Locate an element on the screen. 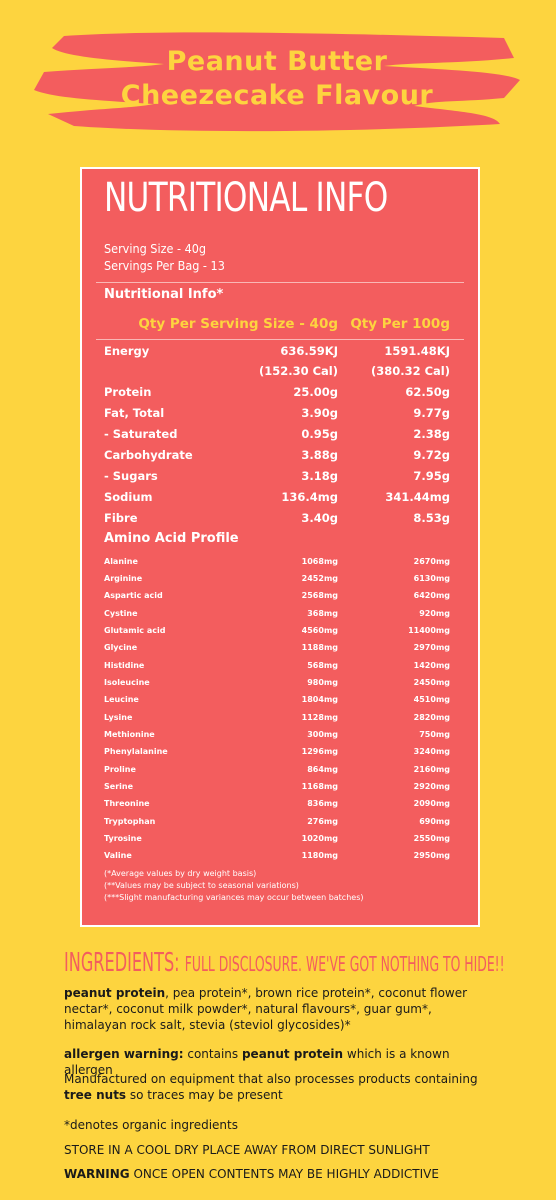 The image size is (556, 1200). nutrient-per-100g: 1591.48KJ is located at coordinates (417, 351).